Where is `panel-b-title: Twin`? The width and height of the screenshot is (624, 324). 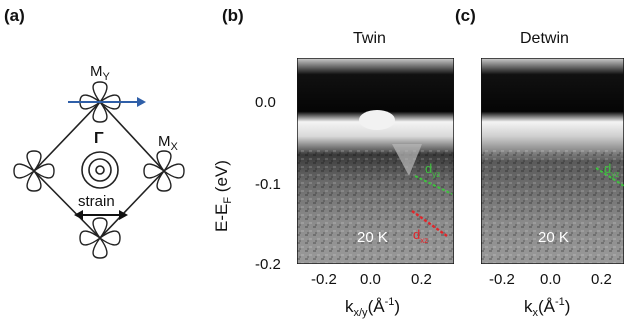 panel-b-title: Twin is located at coordinates (369, 38).